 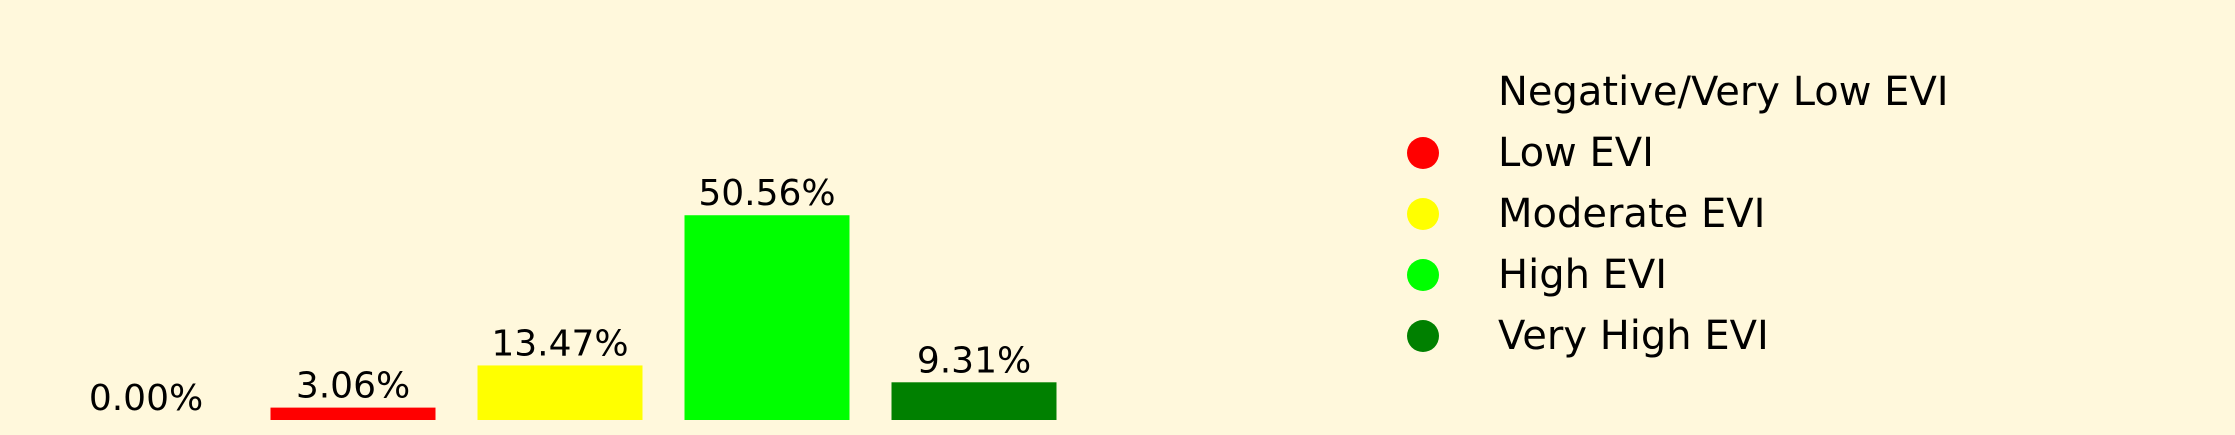 I want to click on legend-label-2: Moderate EVI, so click(x=1631, y=214).